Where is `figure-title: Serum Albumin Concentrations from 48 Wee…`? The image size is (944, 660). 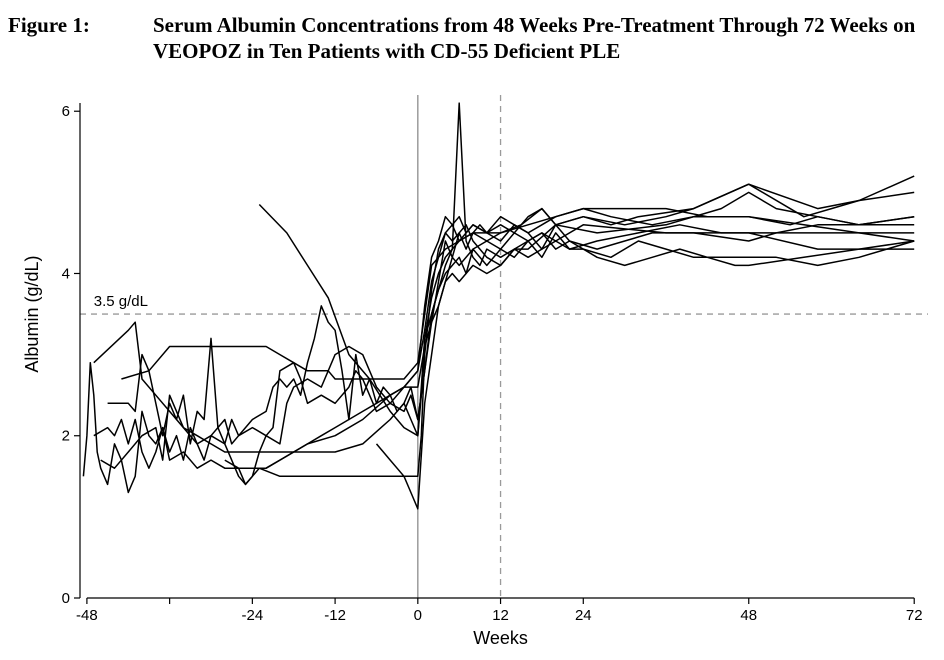 figure-title: Serum Albumin Concentrations from 48 Wee… is located at coordinates (534, 38).